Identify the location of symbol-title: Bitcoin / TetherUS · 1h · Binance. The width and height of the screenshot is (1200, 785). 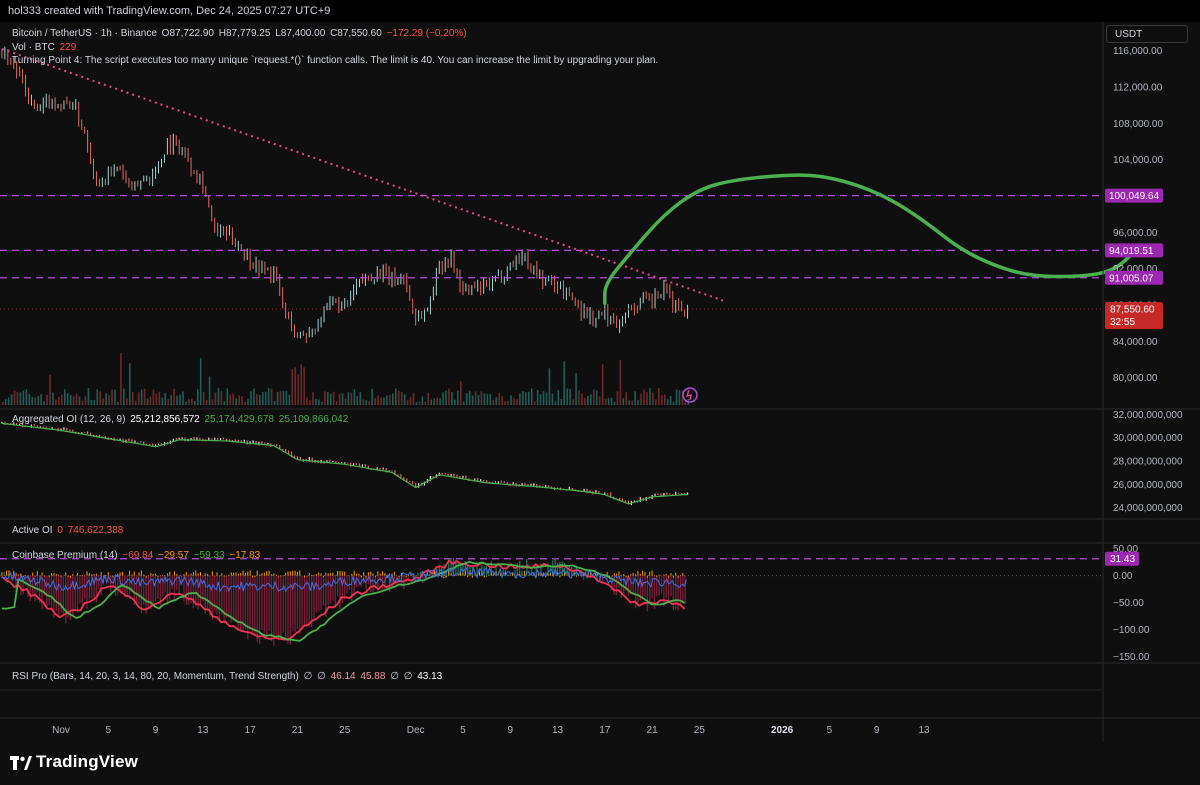
(84, 33).